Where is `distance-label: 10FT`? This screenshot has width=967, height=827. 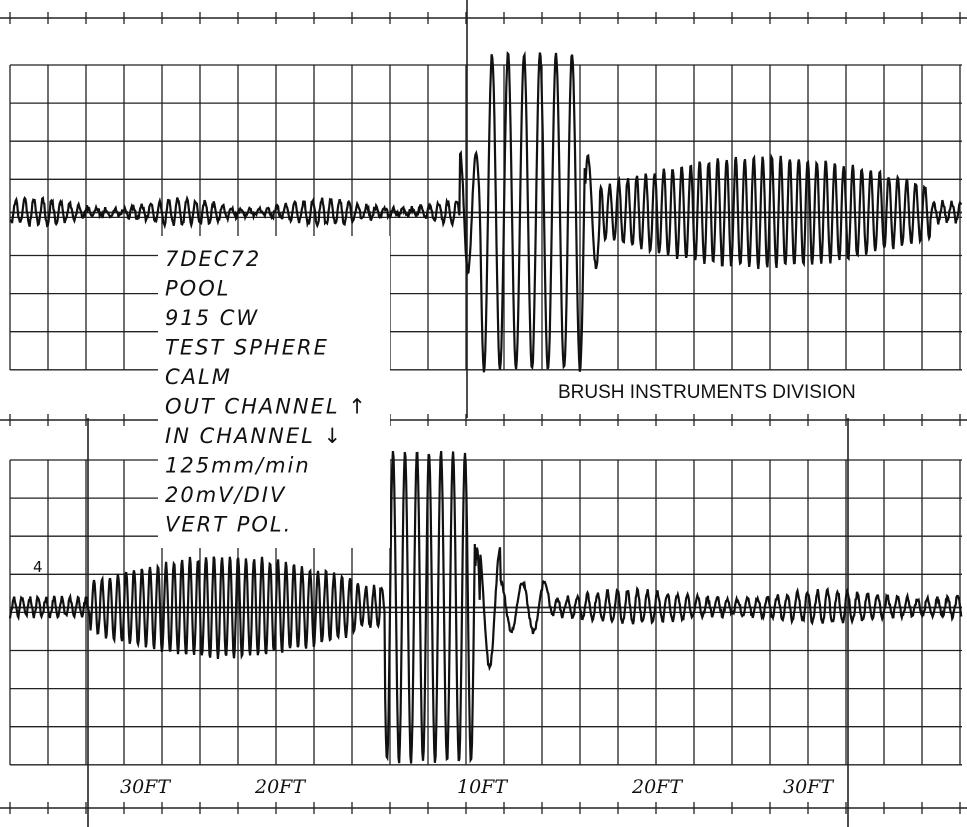 distance-label: 10FT is located at coordinates (482, 787).